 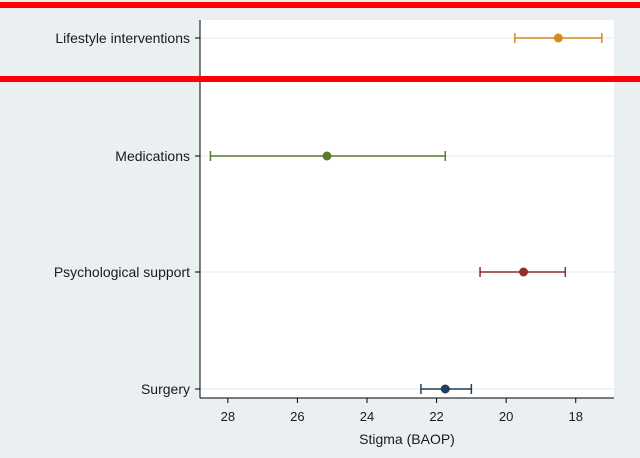 What do you see at coordinates (122, 38) in the screenshot?
I see `y-tick-label: Lifestyle interventions` at bounding box center [122, 38].